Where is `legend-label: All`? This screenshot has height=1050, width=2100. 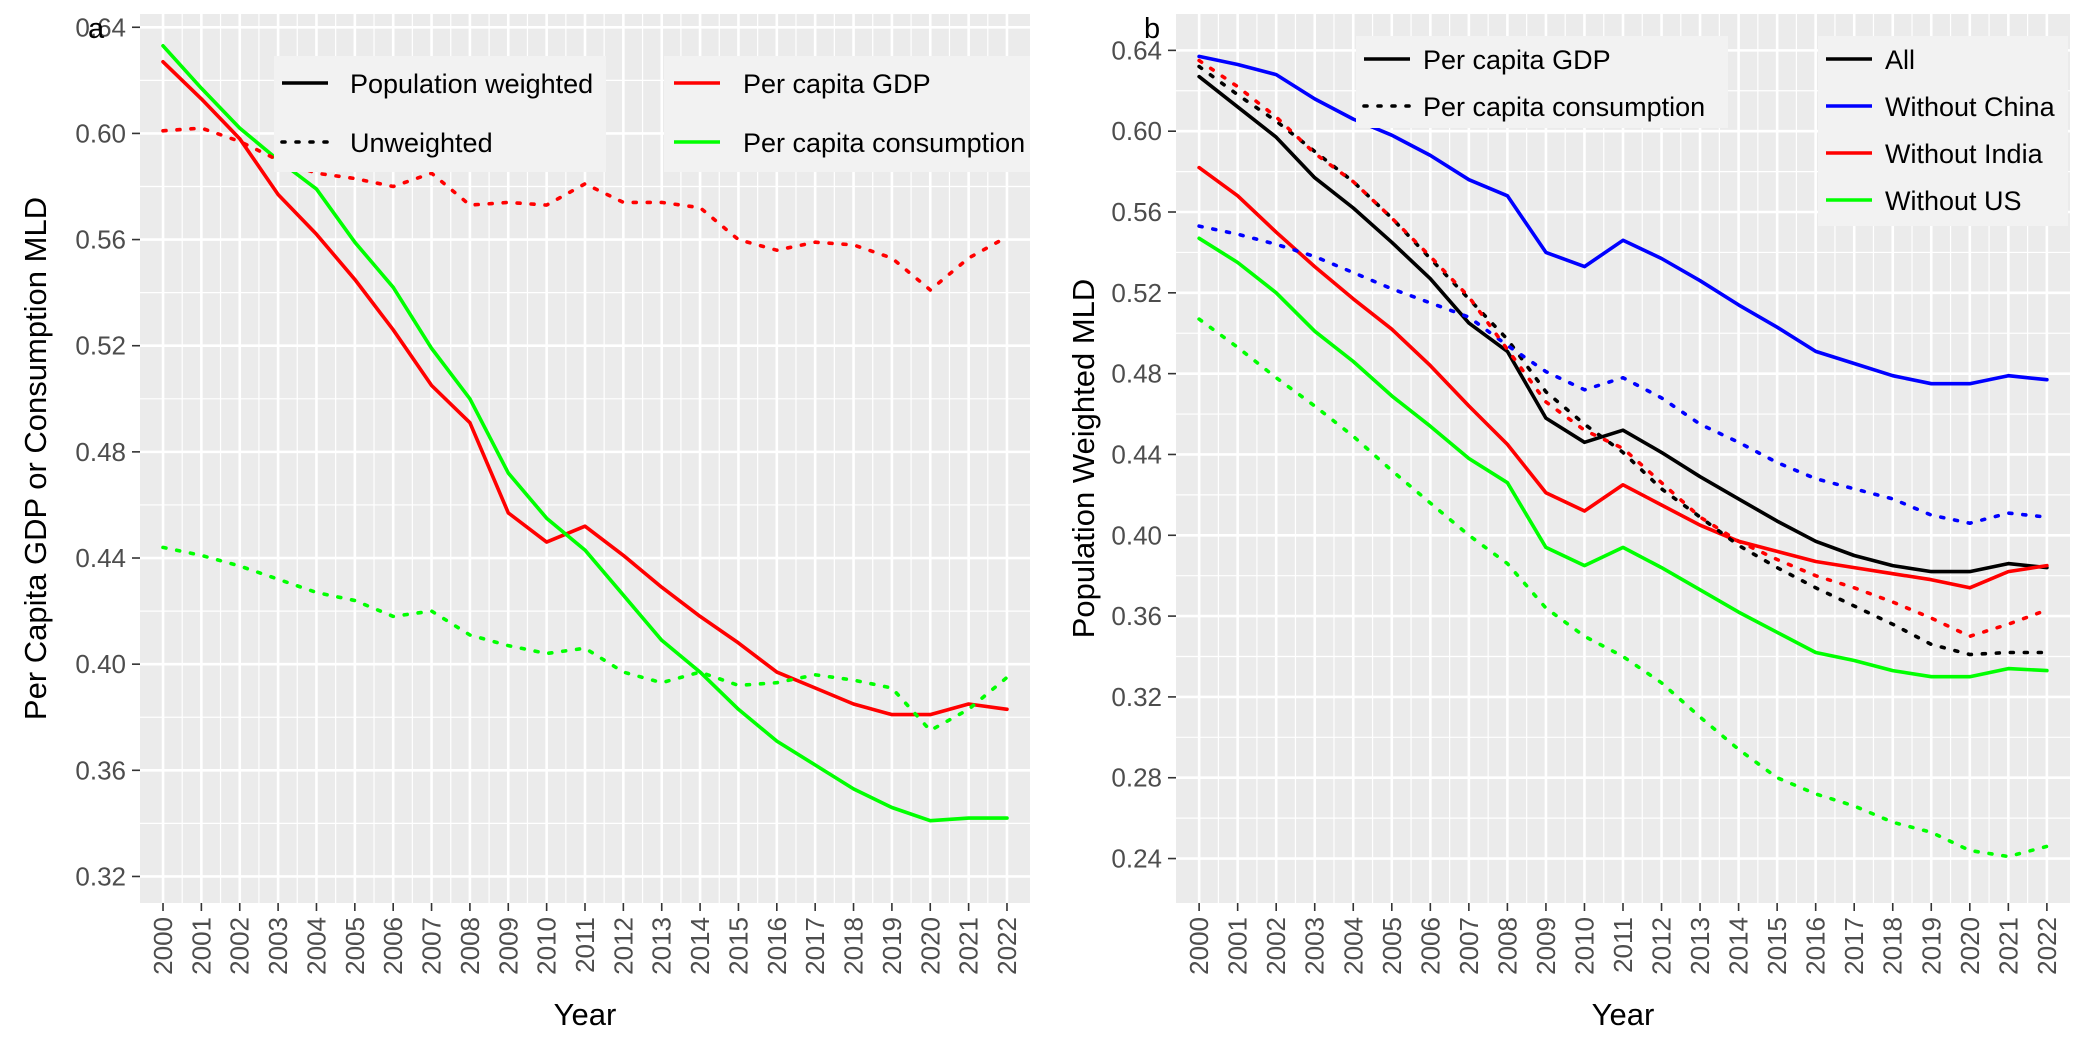
legend-label: All is located at coordinates (1900, 60).